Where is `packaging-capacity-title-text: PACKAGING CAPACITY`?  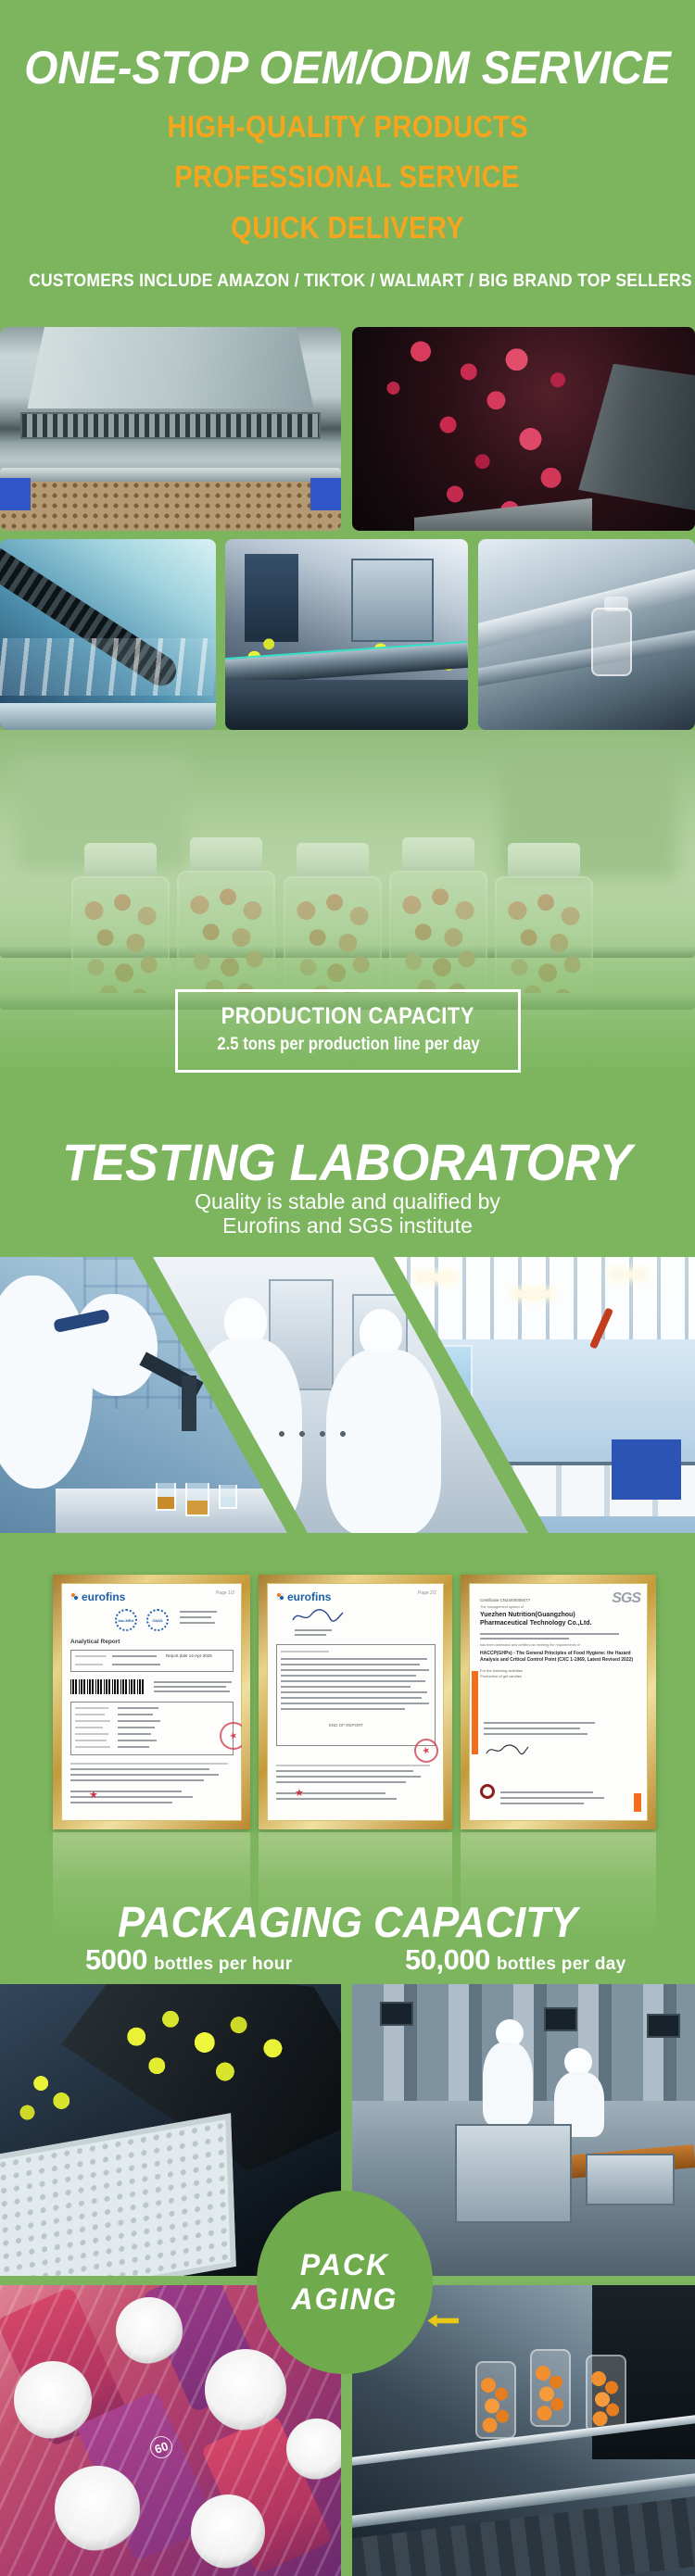 packaging-capacity-title-text: PACKAGING CAPACITY is located at coordinates (347, 1922).